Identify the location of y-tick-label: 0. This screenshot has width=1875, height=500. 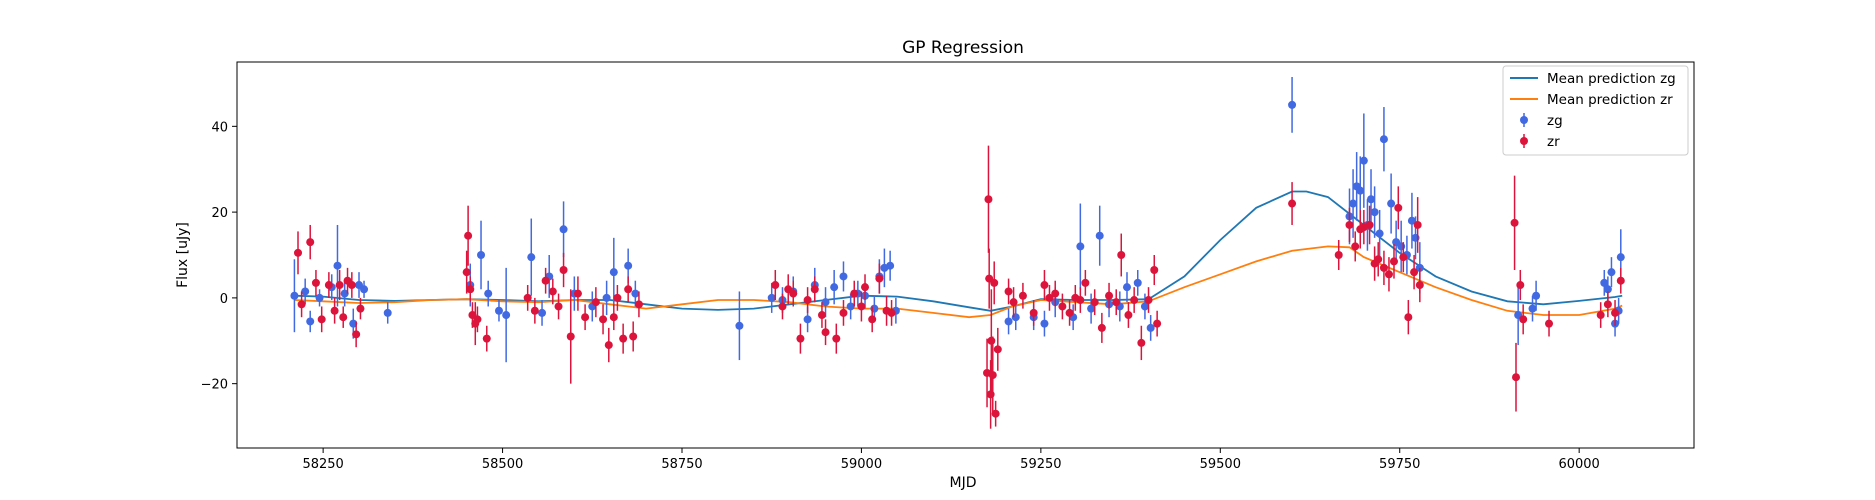
(224, 299).